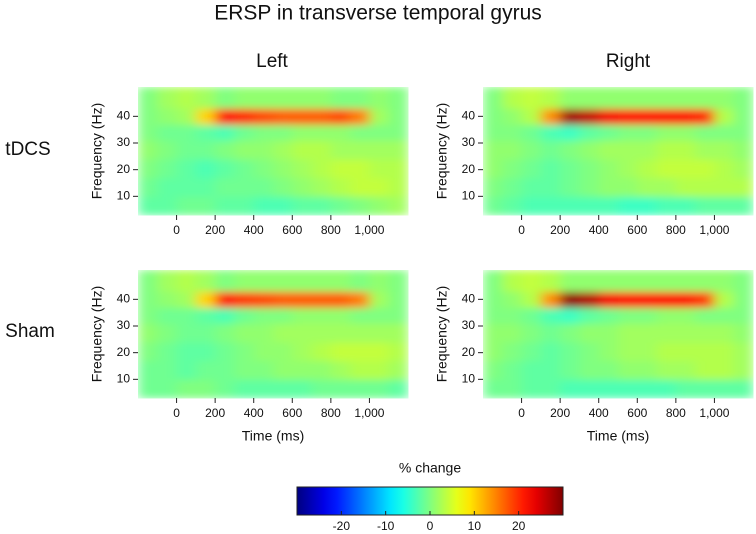  Describe the element at coordinates (637, 230) in the screenshot. I see `x-tick-label: 600` at that location.